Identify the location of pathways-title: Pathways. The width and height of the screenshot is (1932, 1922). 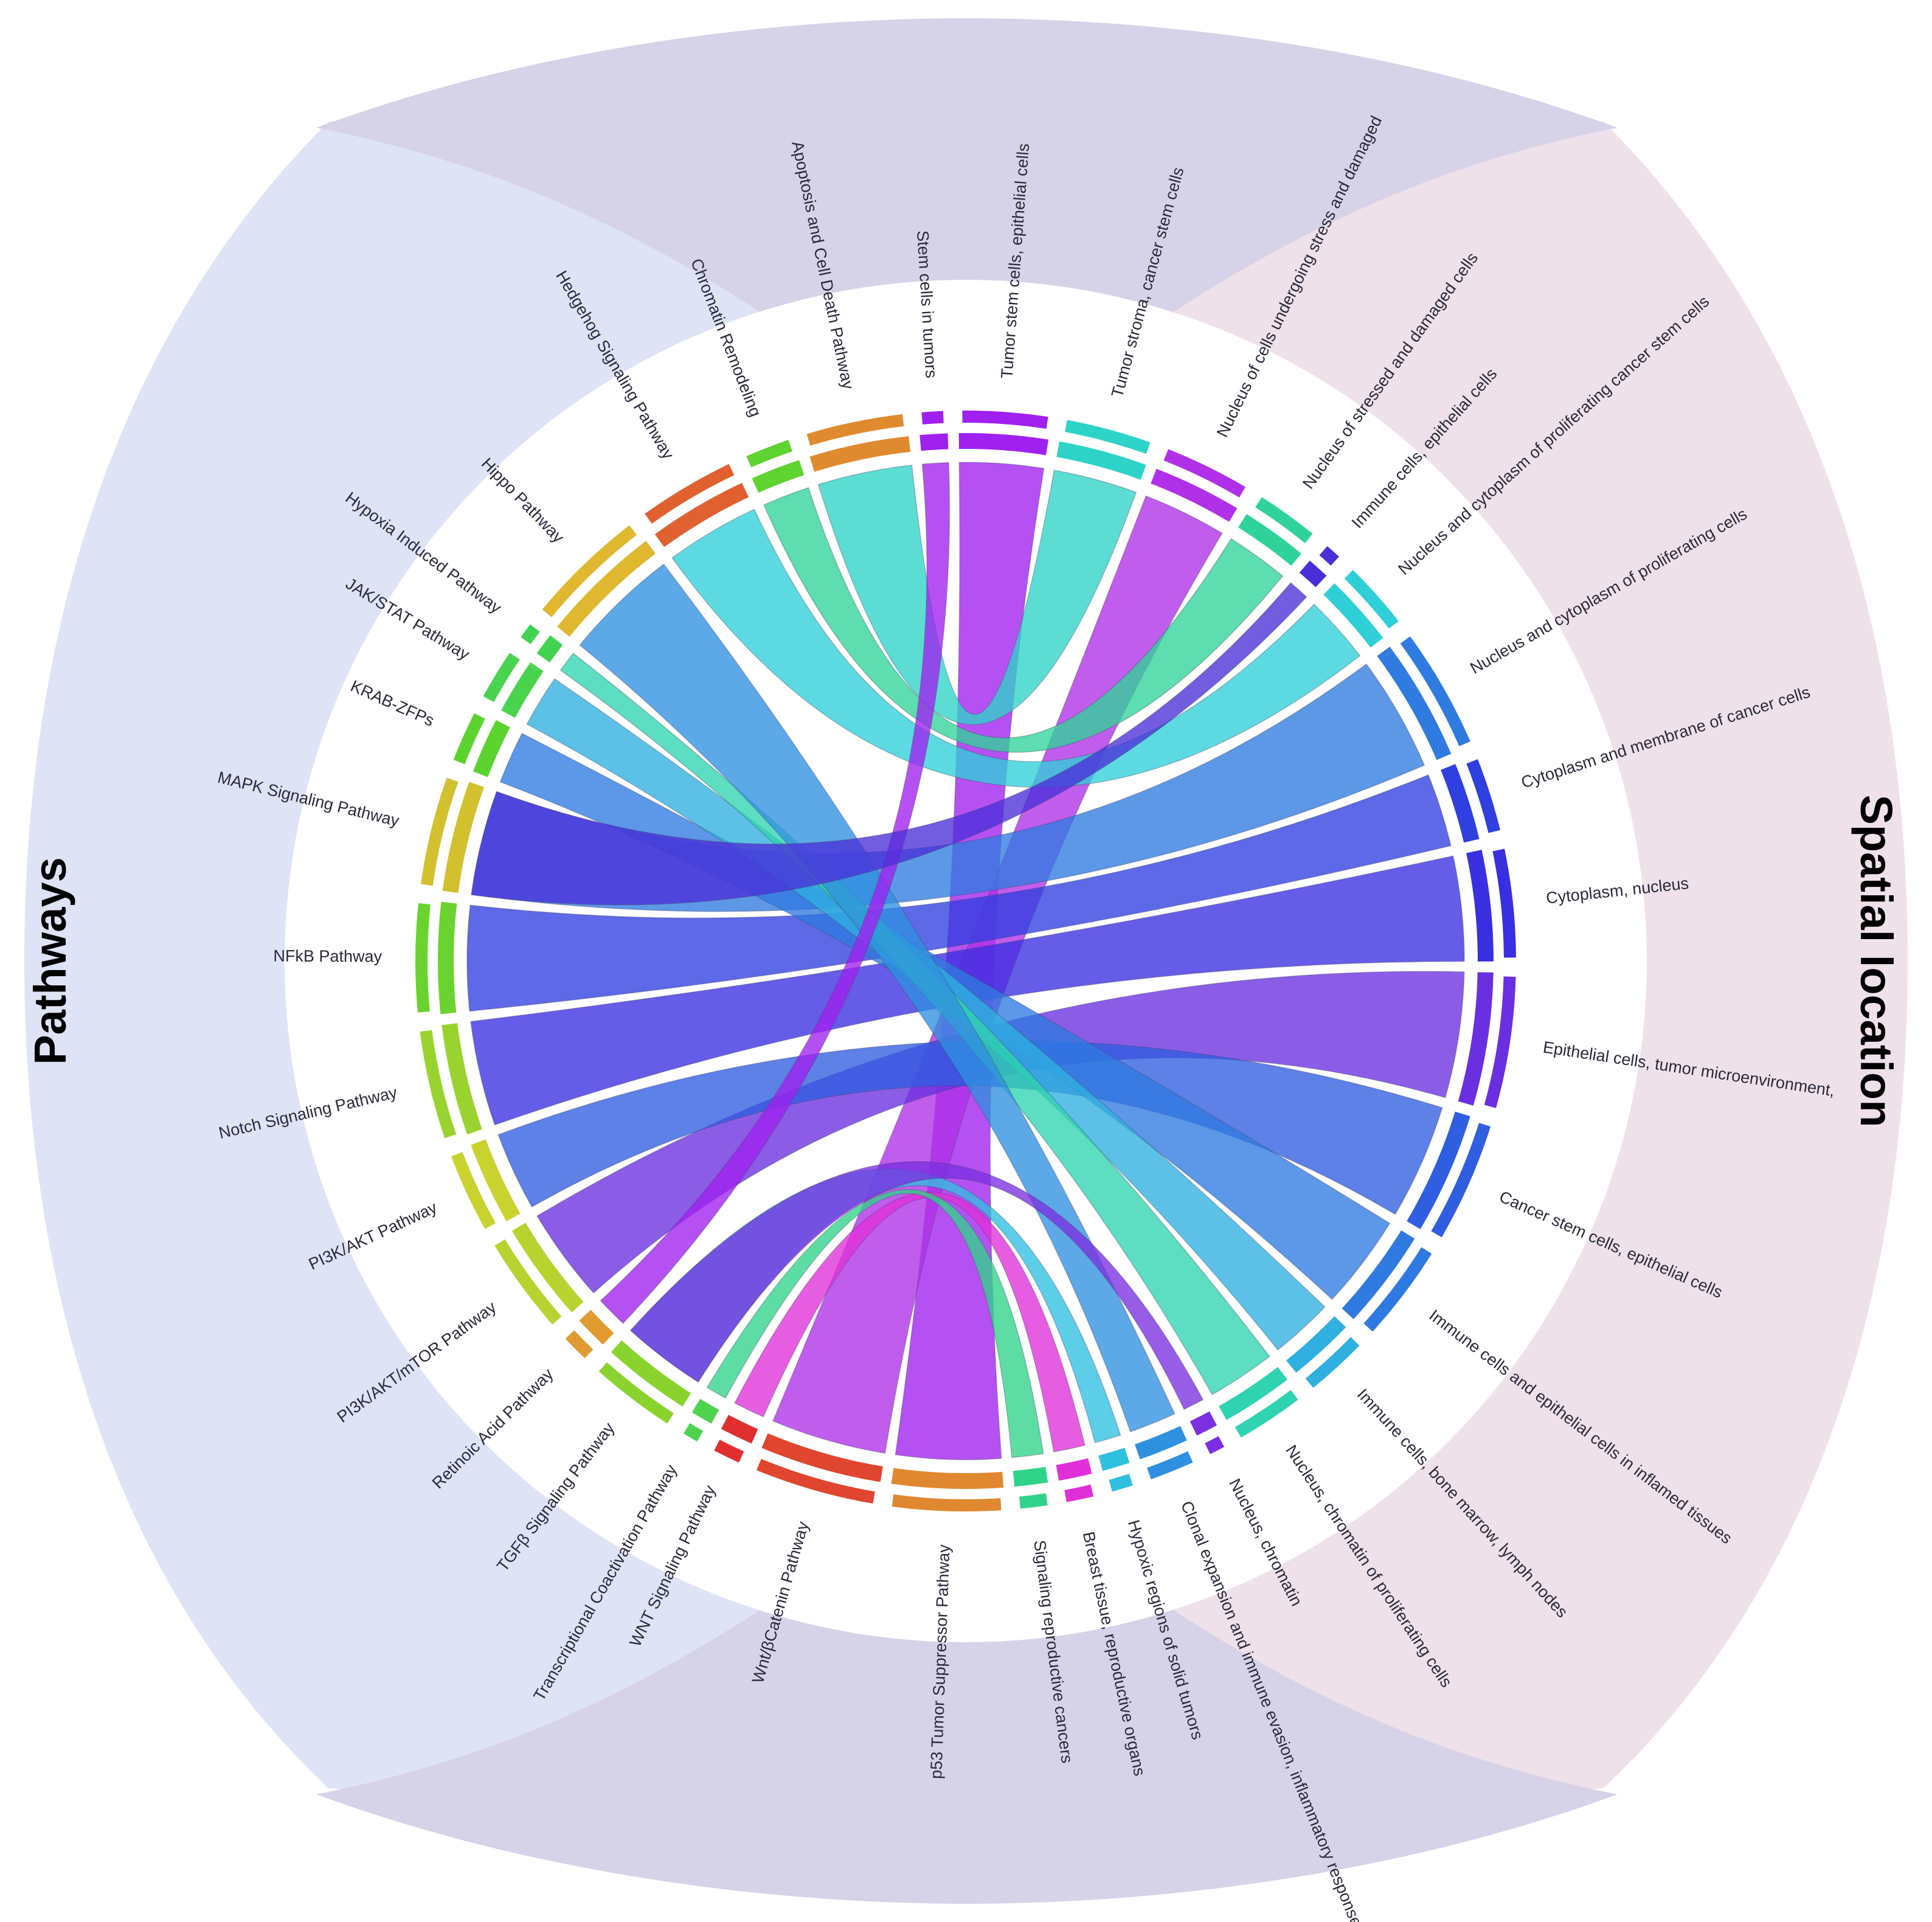
(50, 960).